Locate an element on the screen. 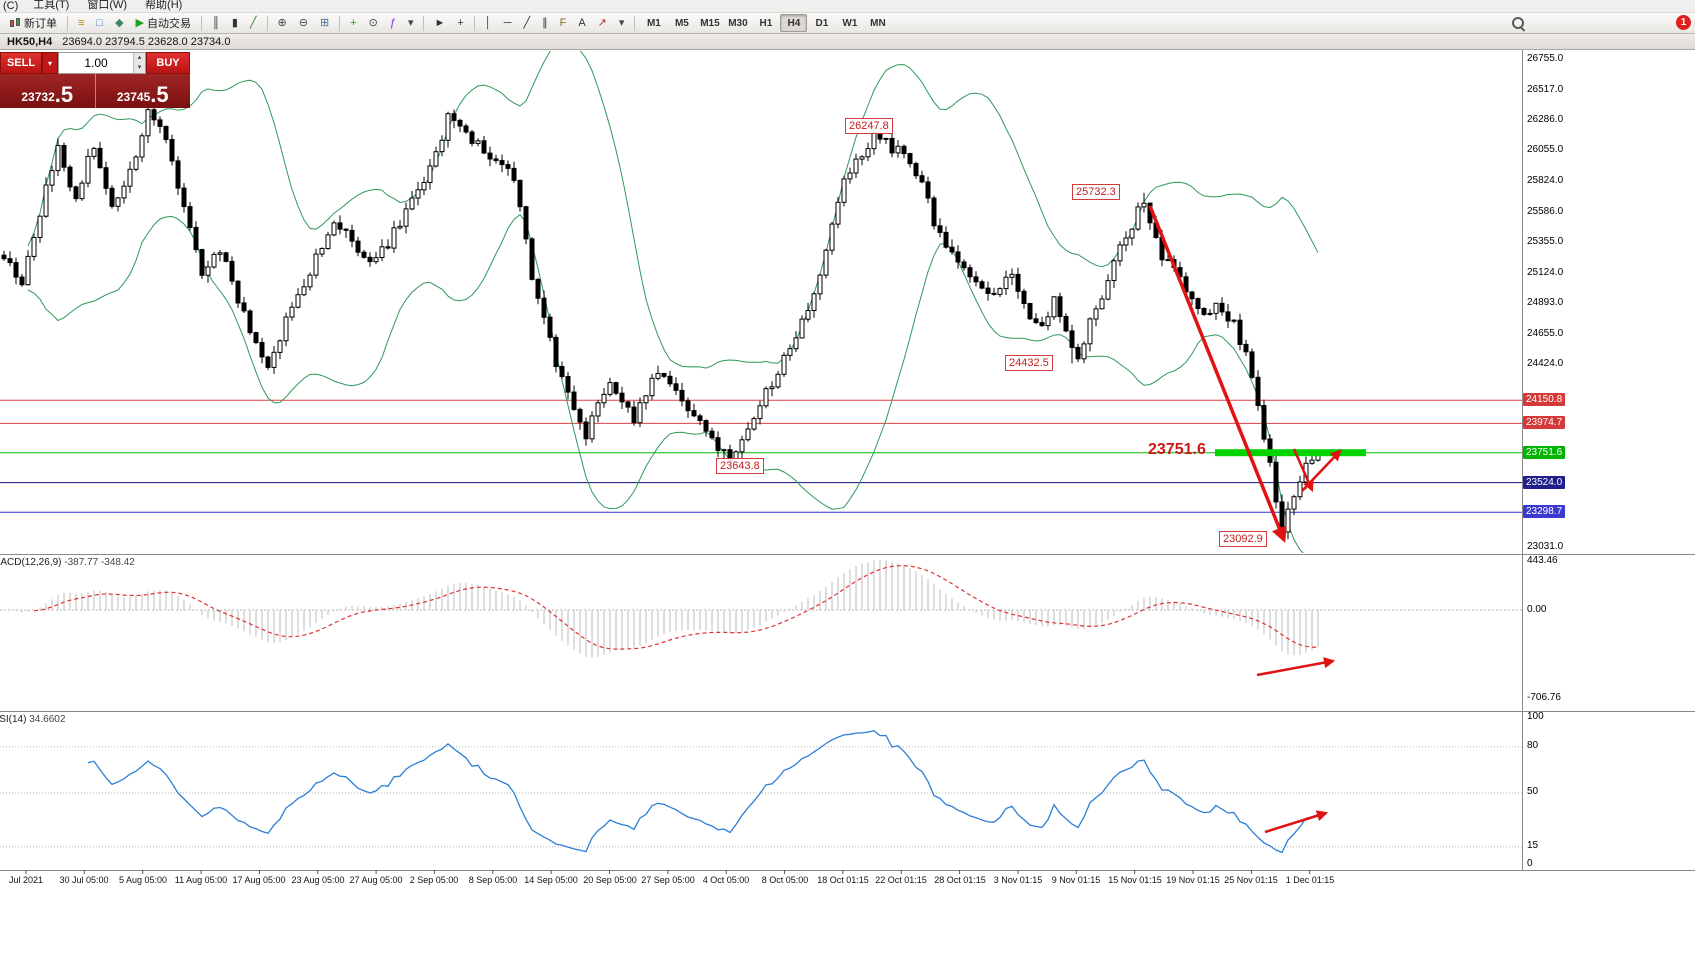 Image resolution: width=1695 pixels, height=960 pixels. arrows-tool-button: ↗ is located at coordinates (602, 23).